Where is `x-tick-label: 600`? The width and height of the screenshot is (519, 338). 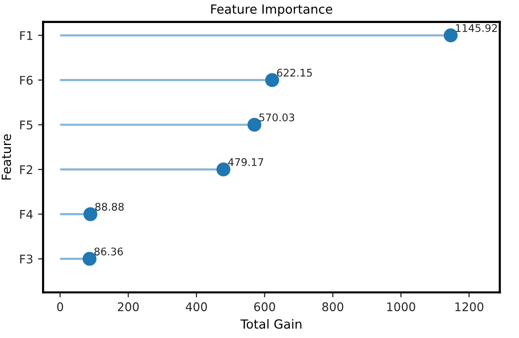 x-tick-label: 600 is located at coordinates (265, 307).